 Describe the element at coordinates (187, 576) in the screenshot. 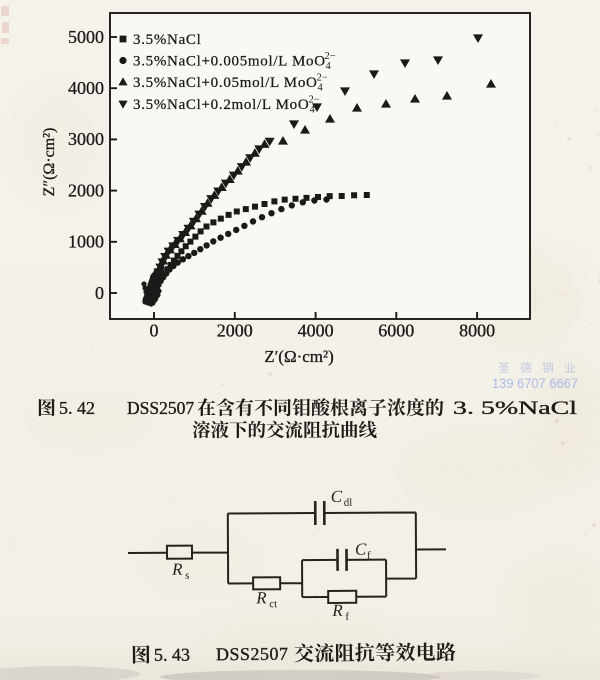

I see `svg-text: s` at that location.